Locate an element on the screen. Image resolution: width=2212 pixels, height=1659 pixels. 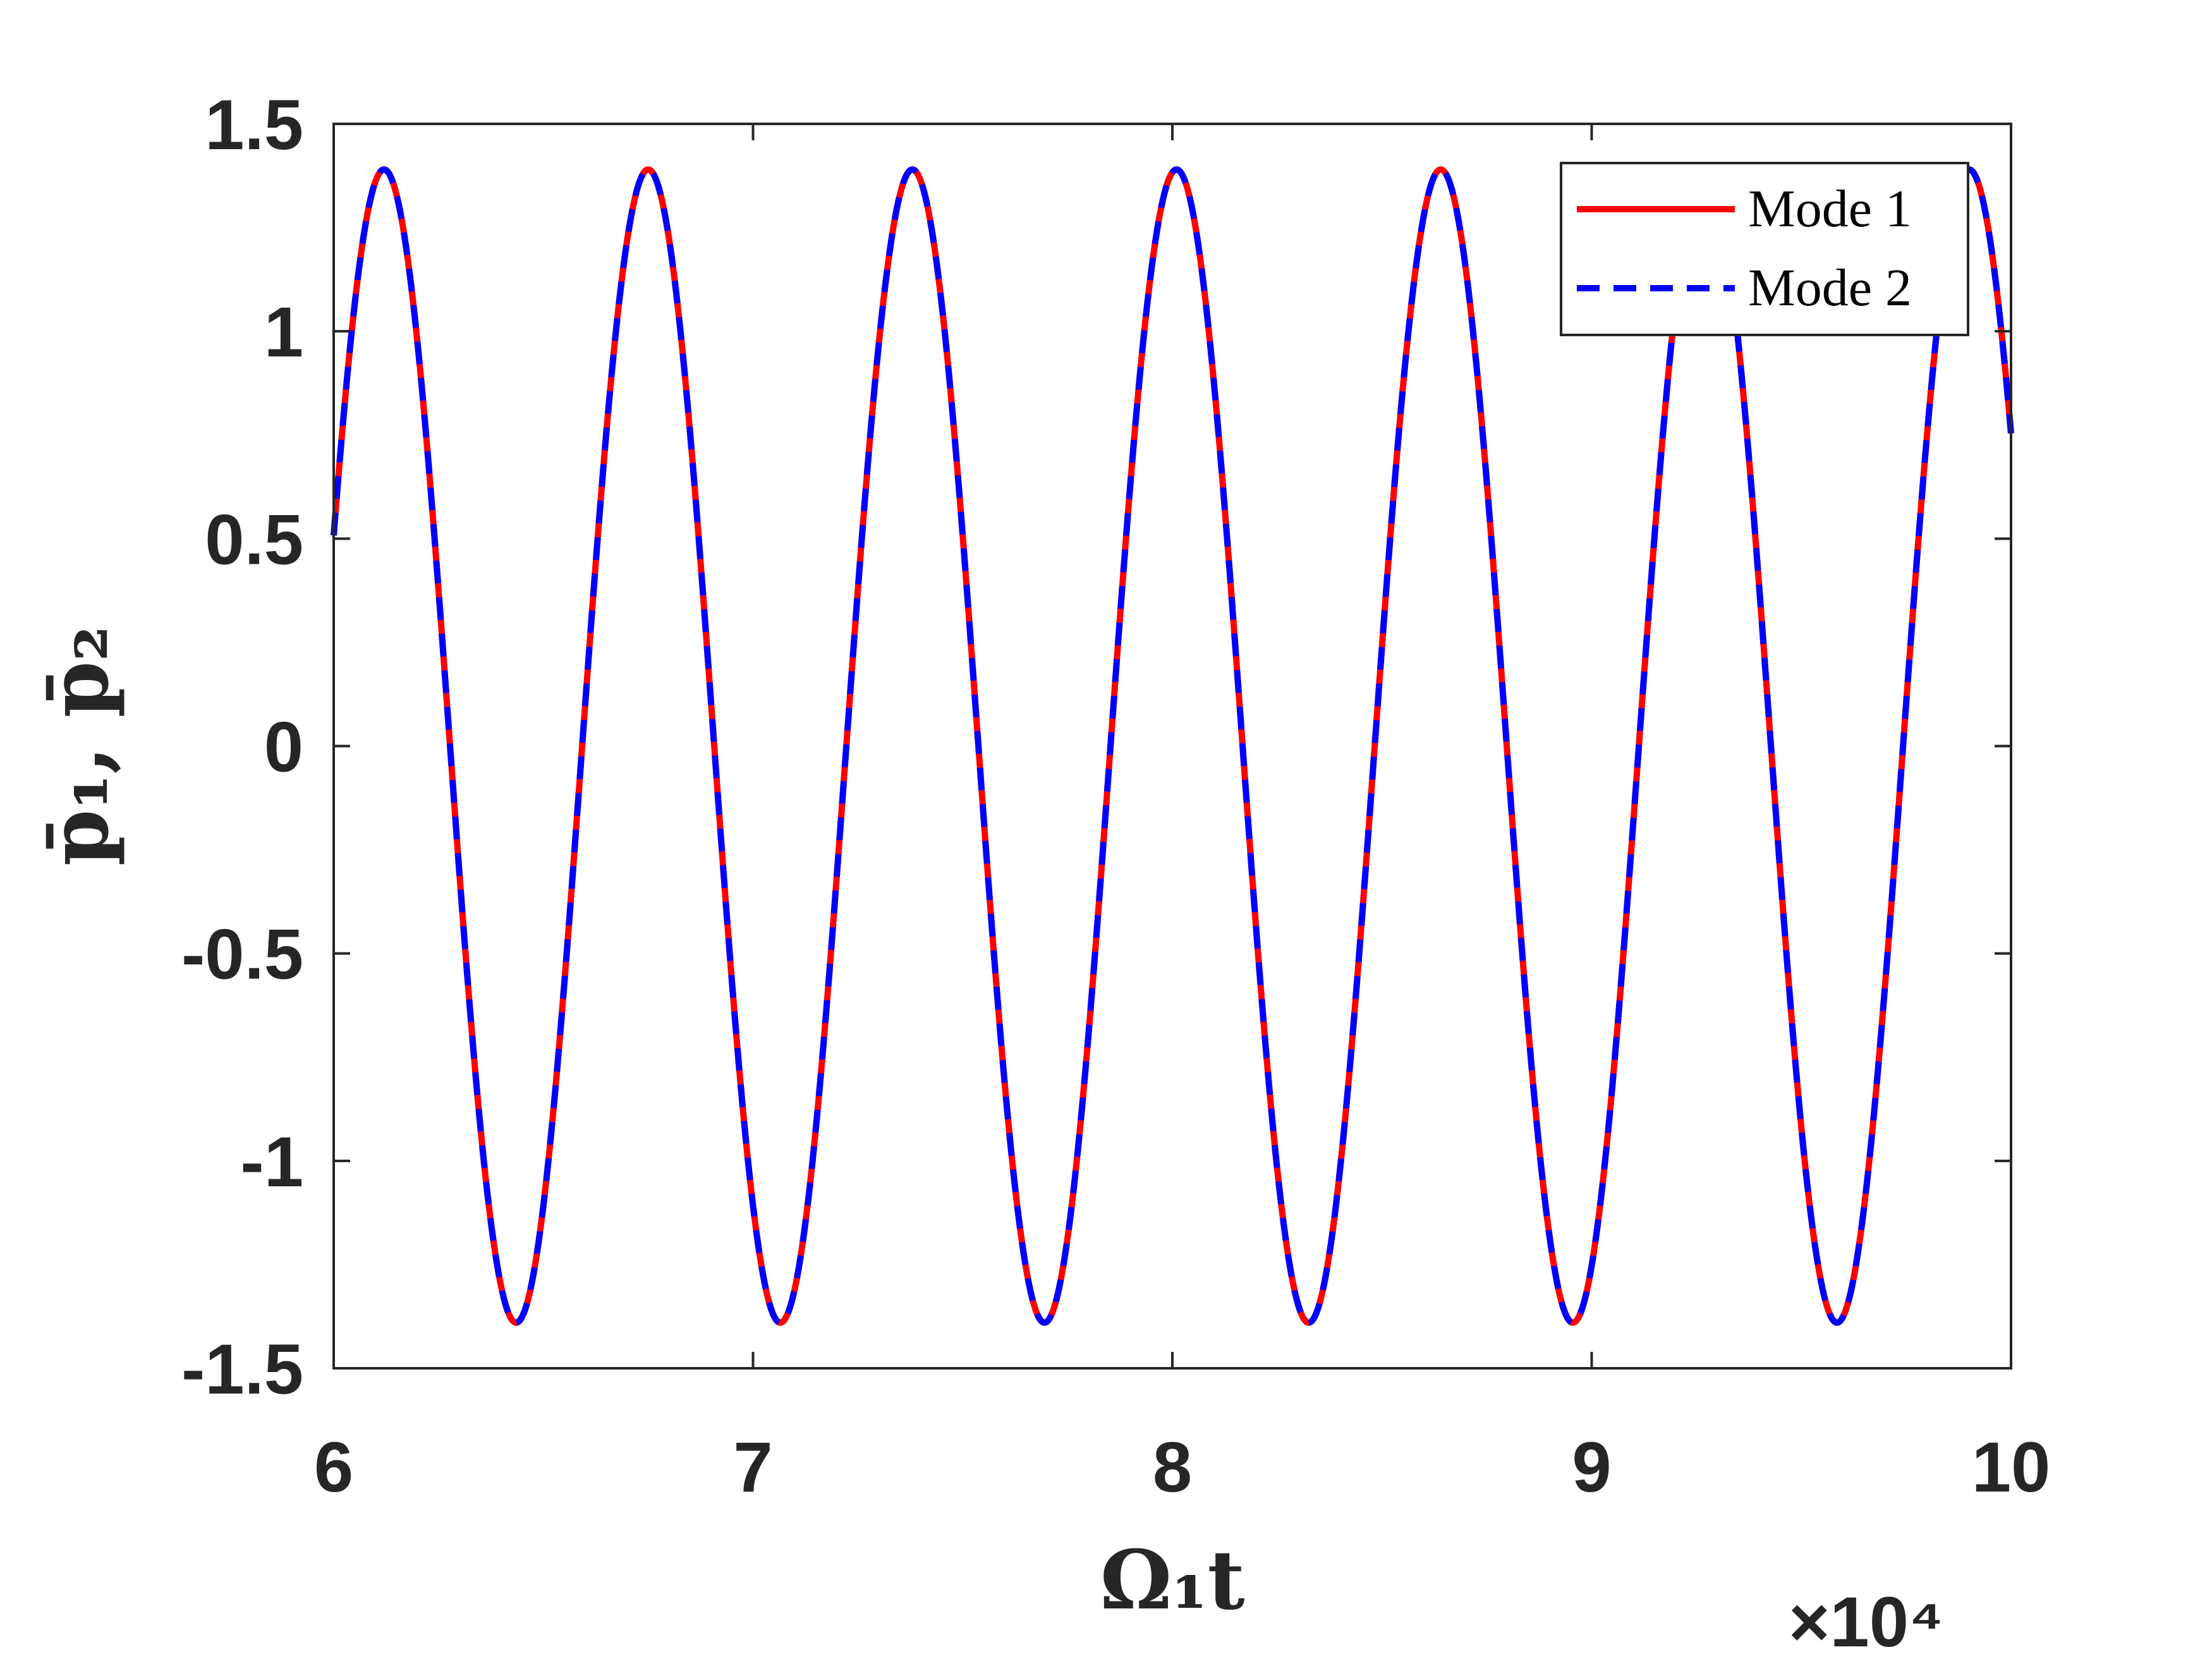
legend-label-mode-1: Mode 1 is located at coordinates (1830, 208).